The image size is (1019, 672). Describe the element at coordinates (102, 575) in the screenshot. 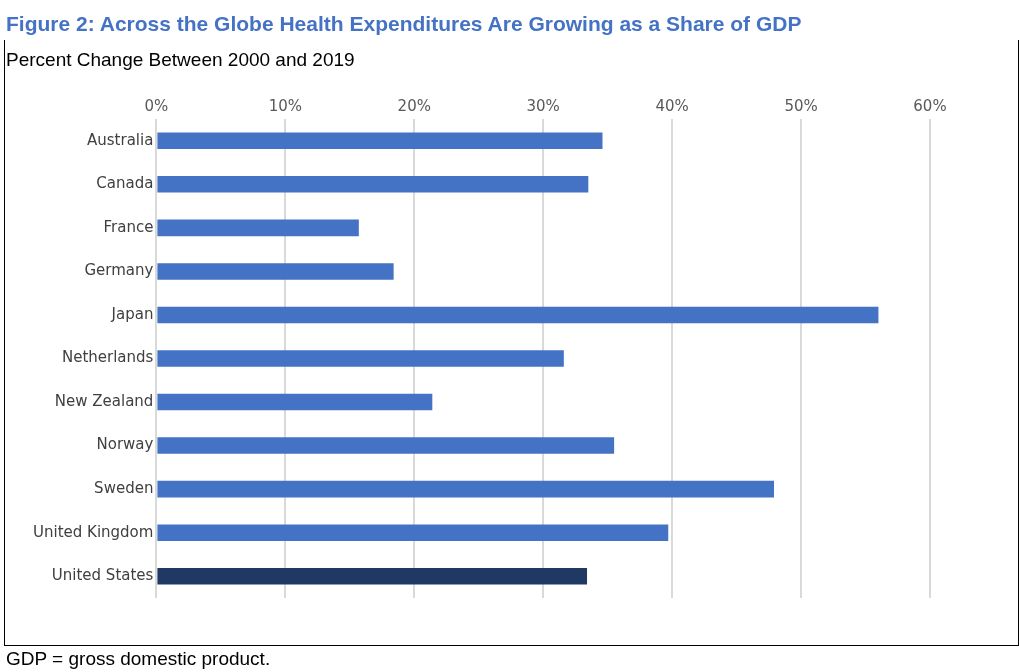

I see `y-tick-label: United States` at that location.